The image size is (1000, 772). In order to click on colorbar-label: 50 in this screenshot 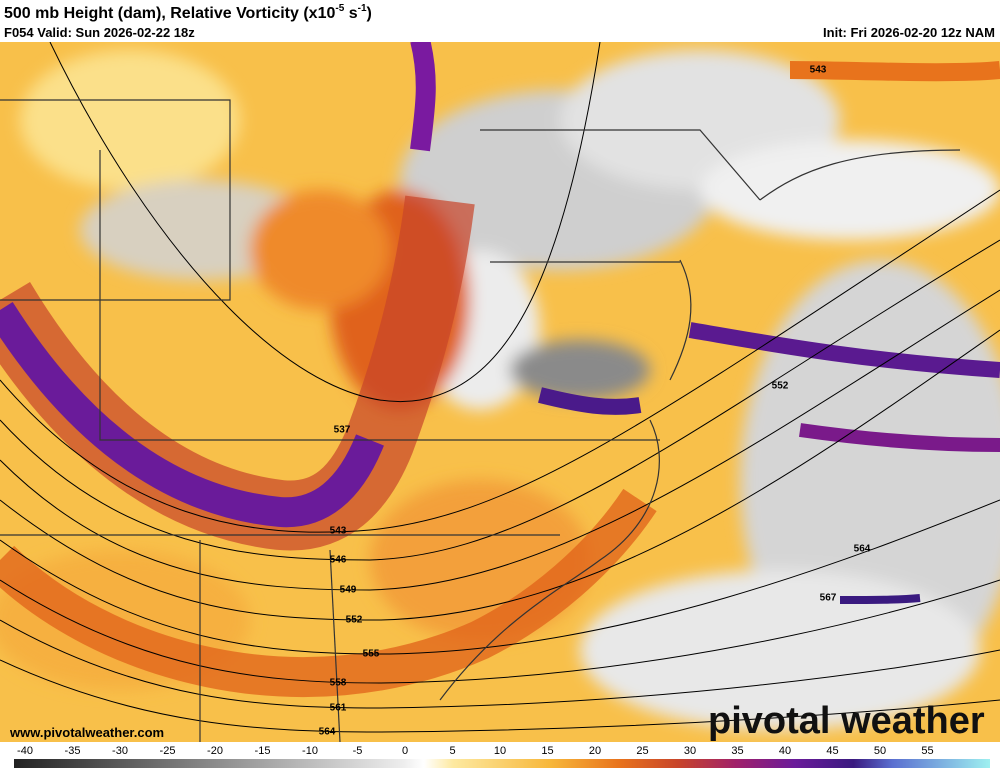, I will do `click(880, 751)`.